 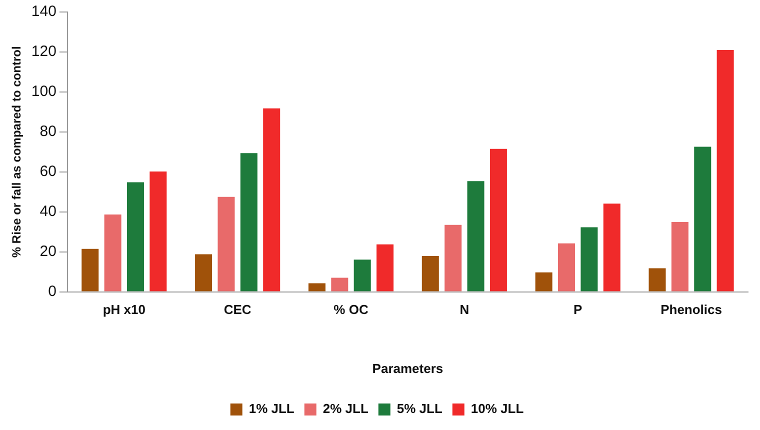 What do you see at coordinates (124, 310) in the screenshot?
I see `x-tick-label: pH x10` at bounding box center [124, 310].